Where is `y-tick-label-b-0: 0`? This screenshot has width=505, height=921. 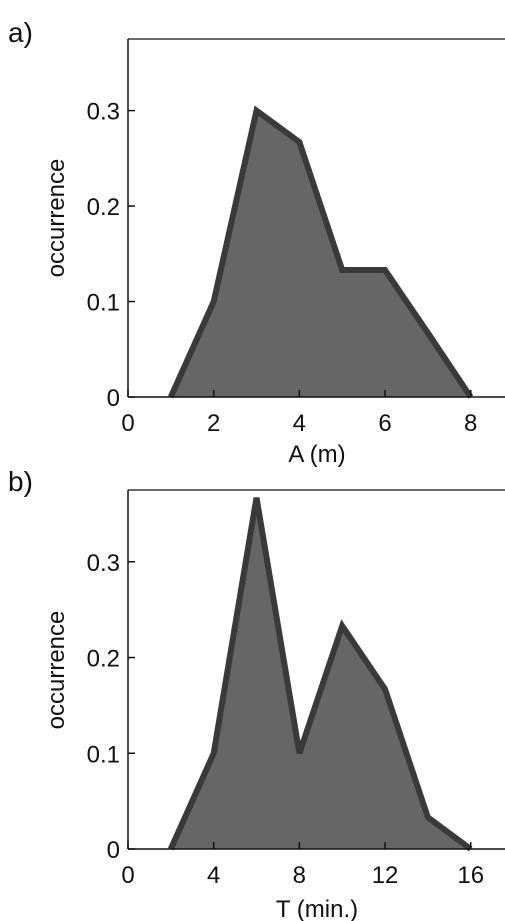 y-tick-label-b-0: 0 is located at coordinates (113, 850).